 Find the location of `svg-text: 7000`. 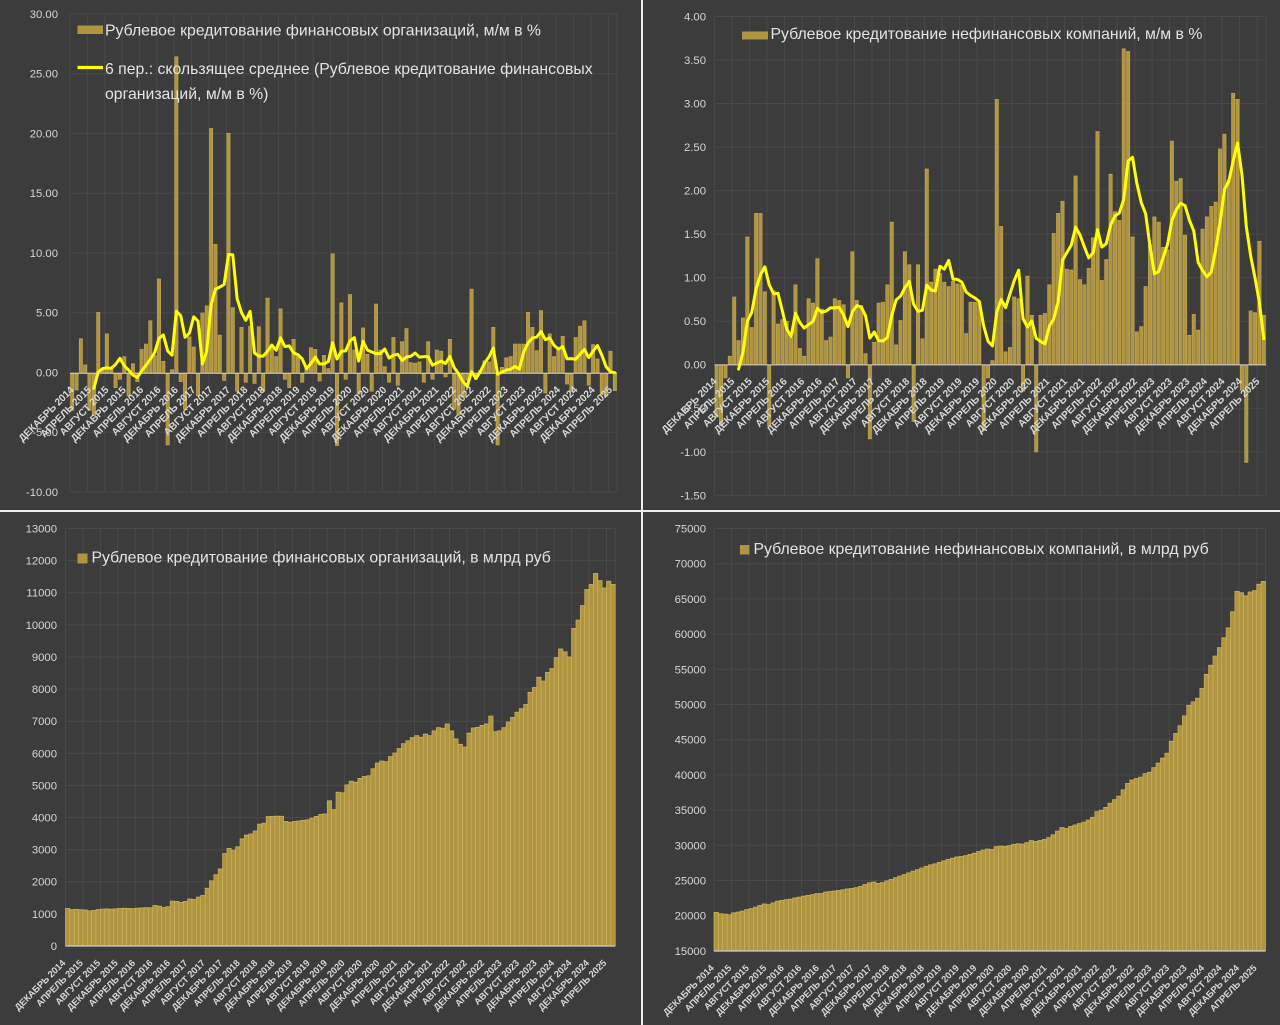

svg-text: 7000 is located at coordinates (44, 722).